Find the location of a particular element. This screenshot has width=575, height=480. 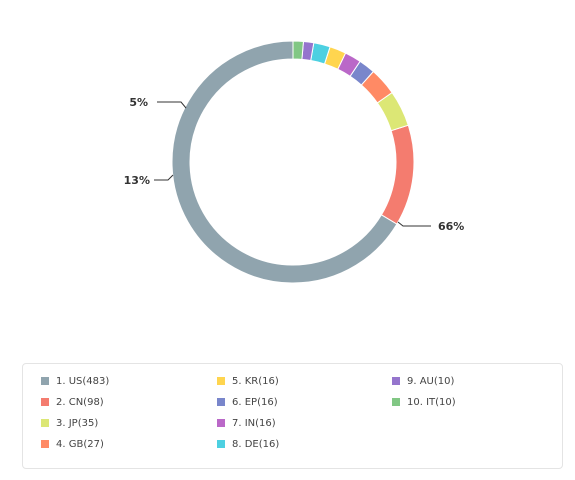

slice-cn is located at coordinates (397, 174).